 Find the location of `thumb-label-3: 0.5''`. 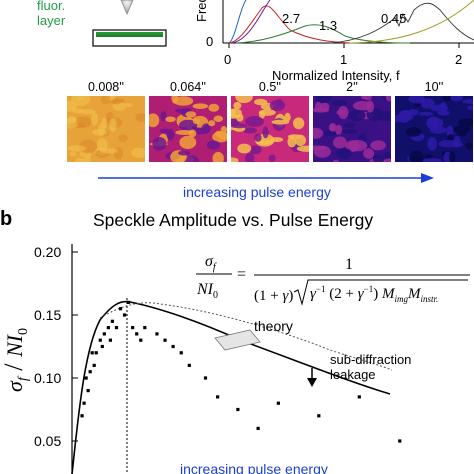

thumb-label-3: 0.5'' is located at coordinates (270, 87).